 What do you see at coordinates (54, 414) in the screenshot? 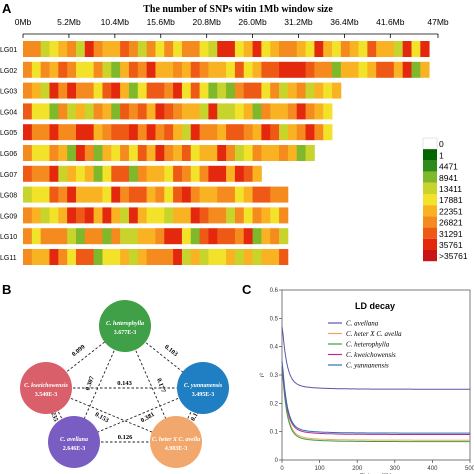
I see `edge-value-label: 0.235` at bounding box center [54, 414].